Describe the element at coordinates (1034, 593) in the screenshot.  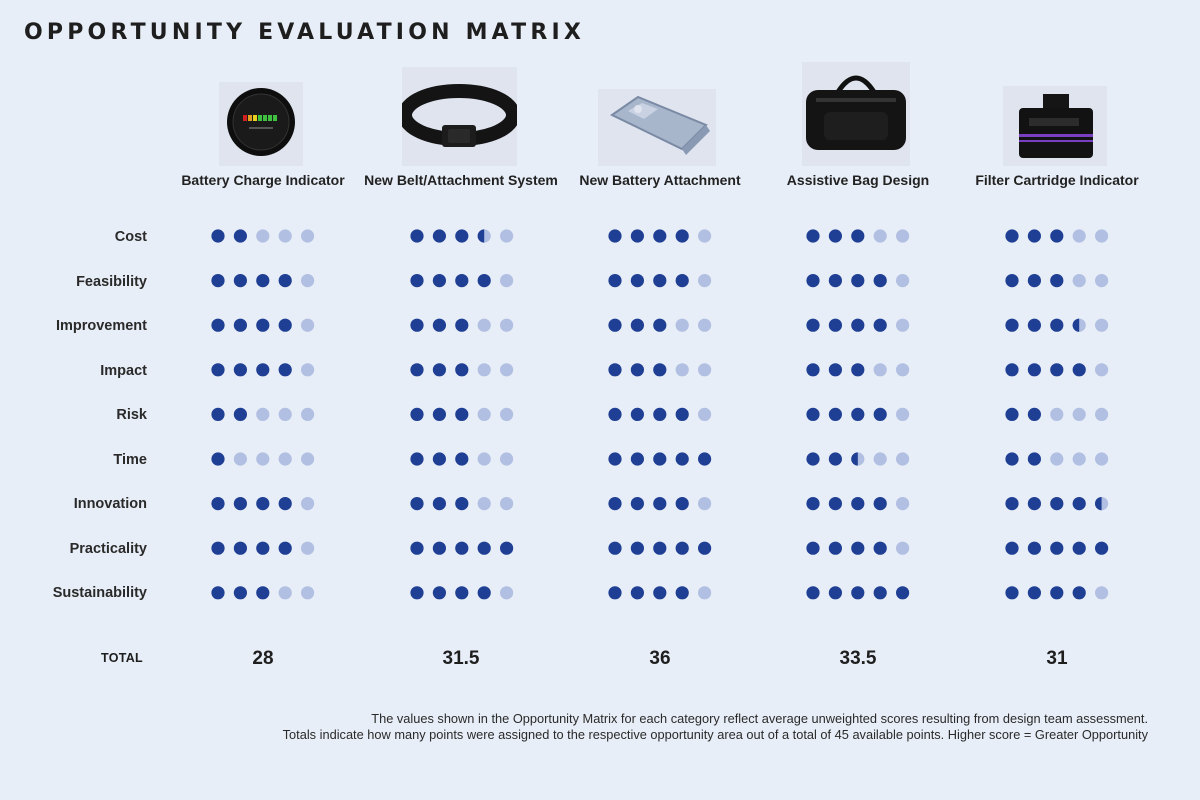
I see `score-dot-filter-cartridge-indicator-sustainability-2-filled` at that location.